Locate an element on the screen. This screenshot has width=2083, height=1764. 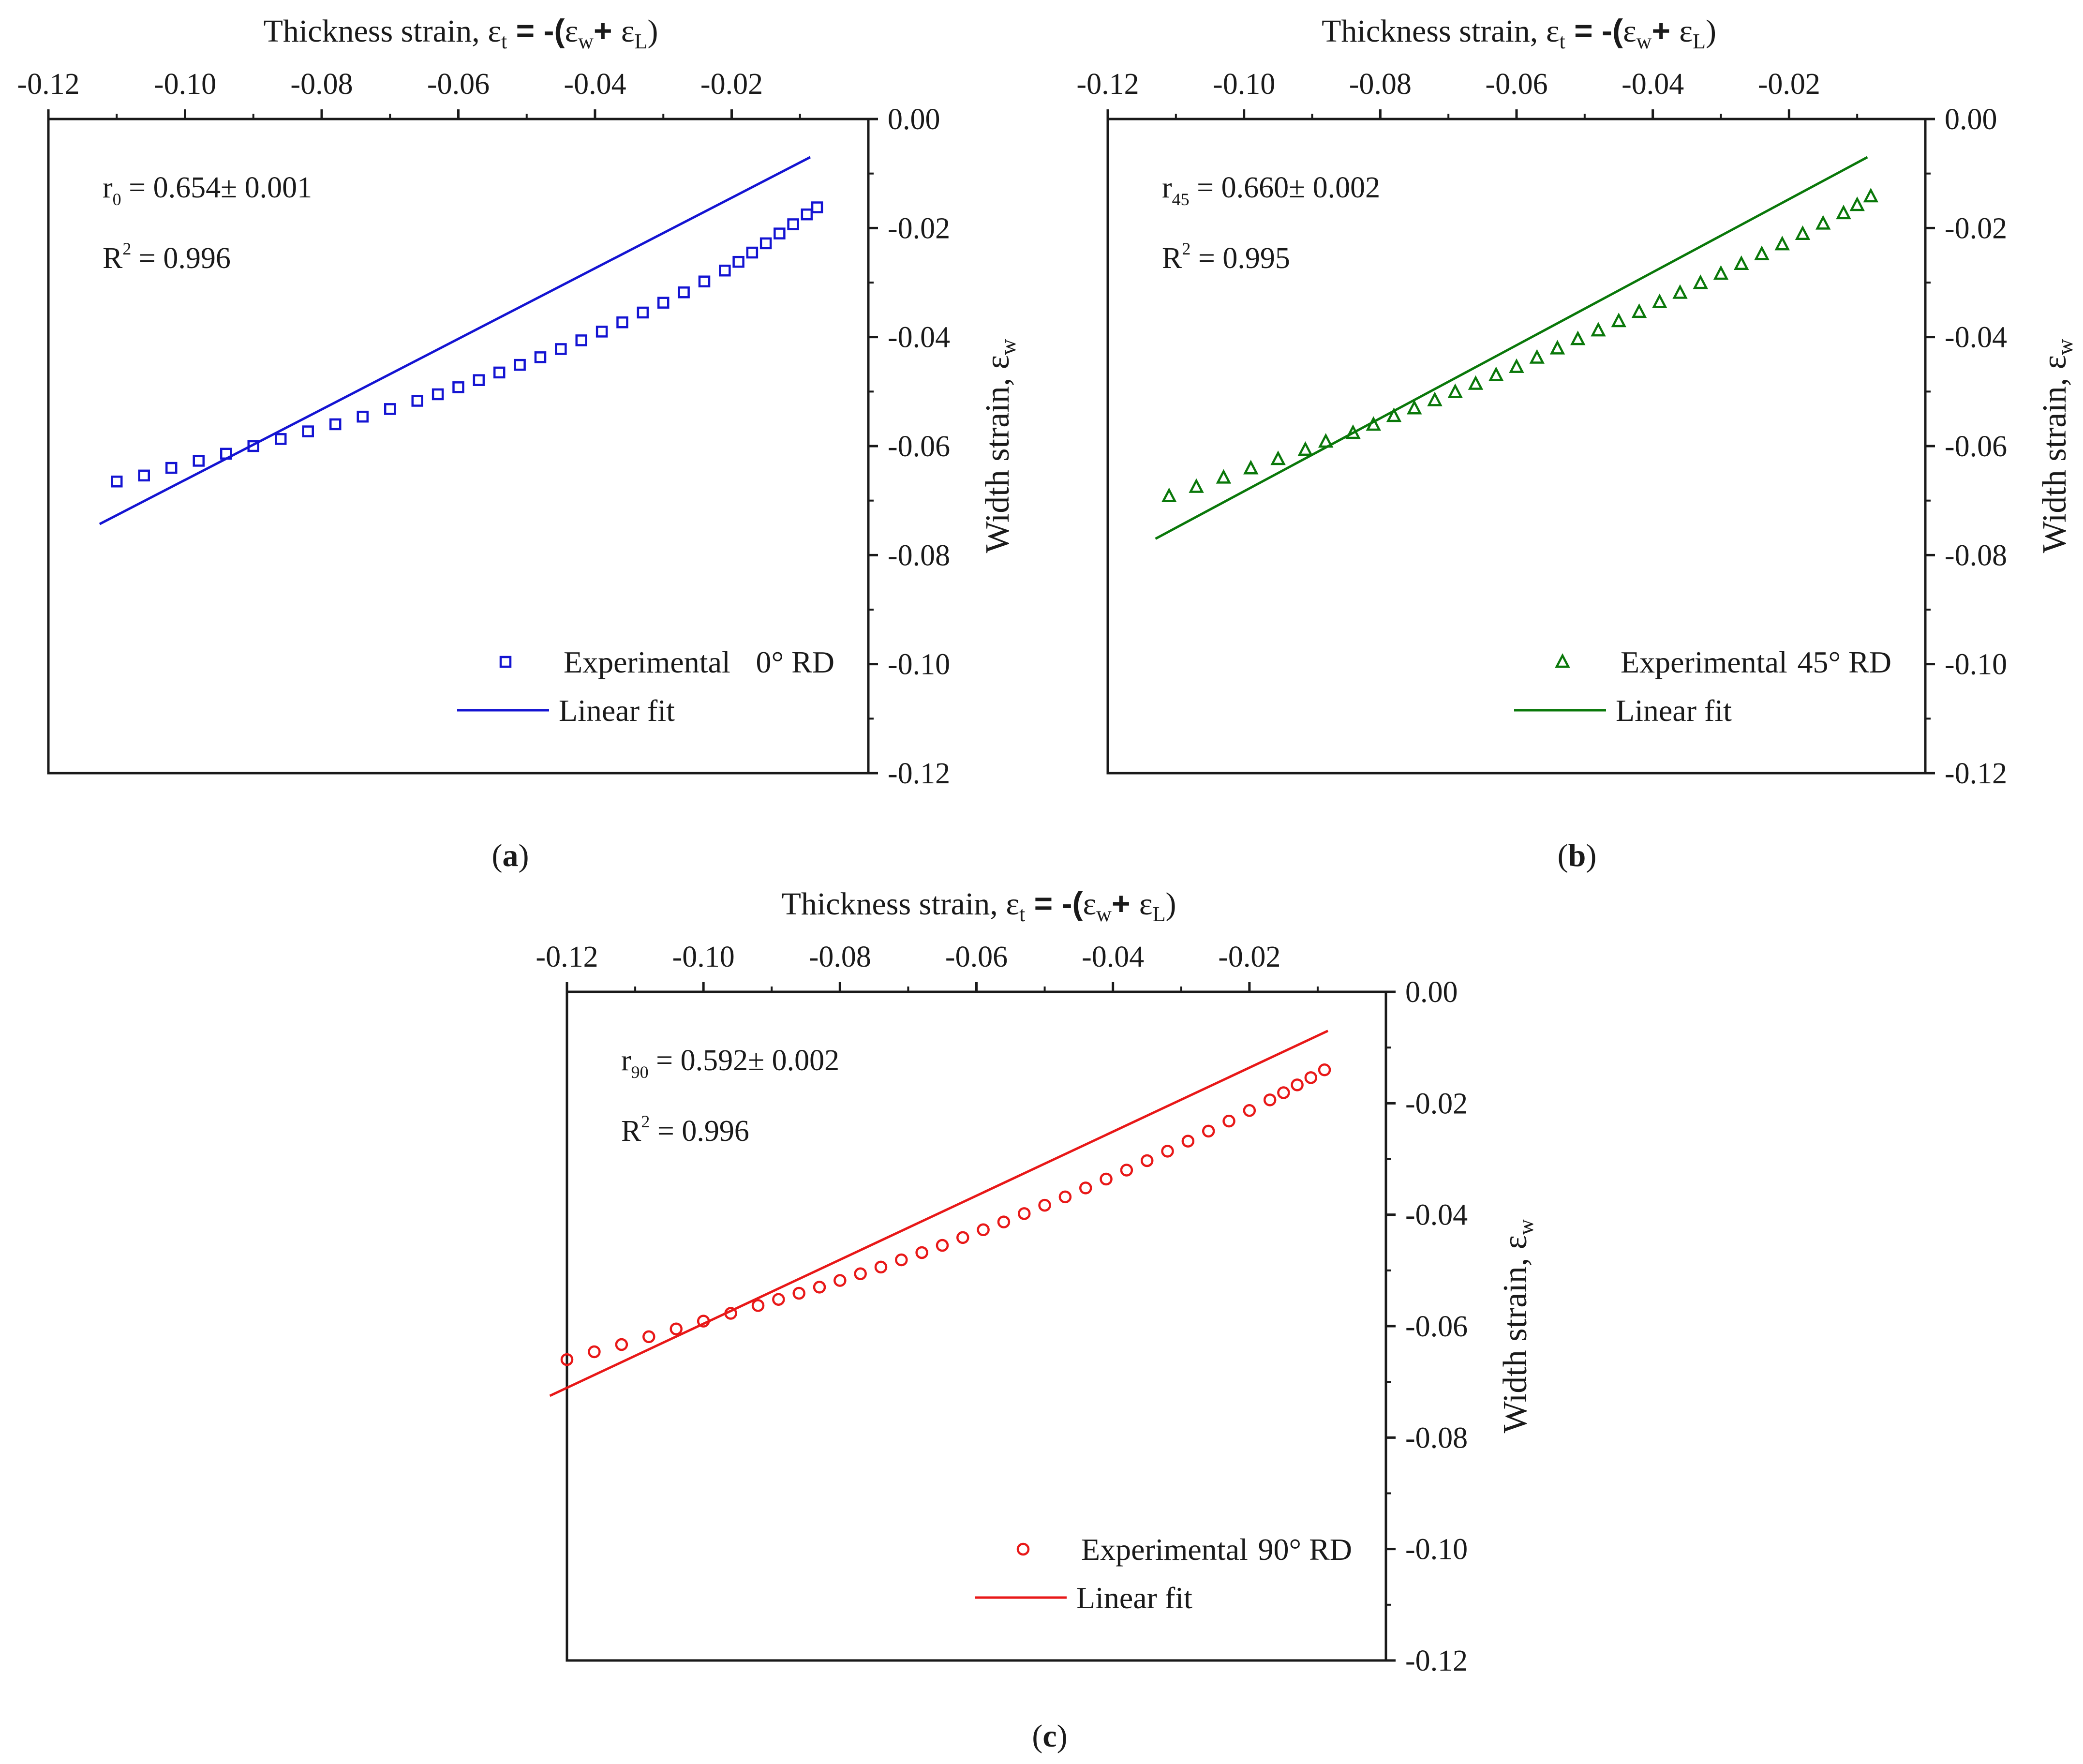
r-value: = 0.654± 0.001 is located at coordinates (216, 187).